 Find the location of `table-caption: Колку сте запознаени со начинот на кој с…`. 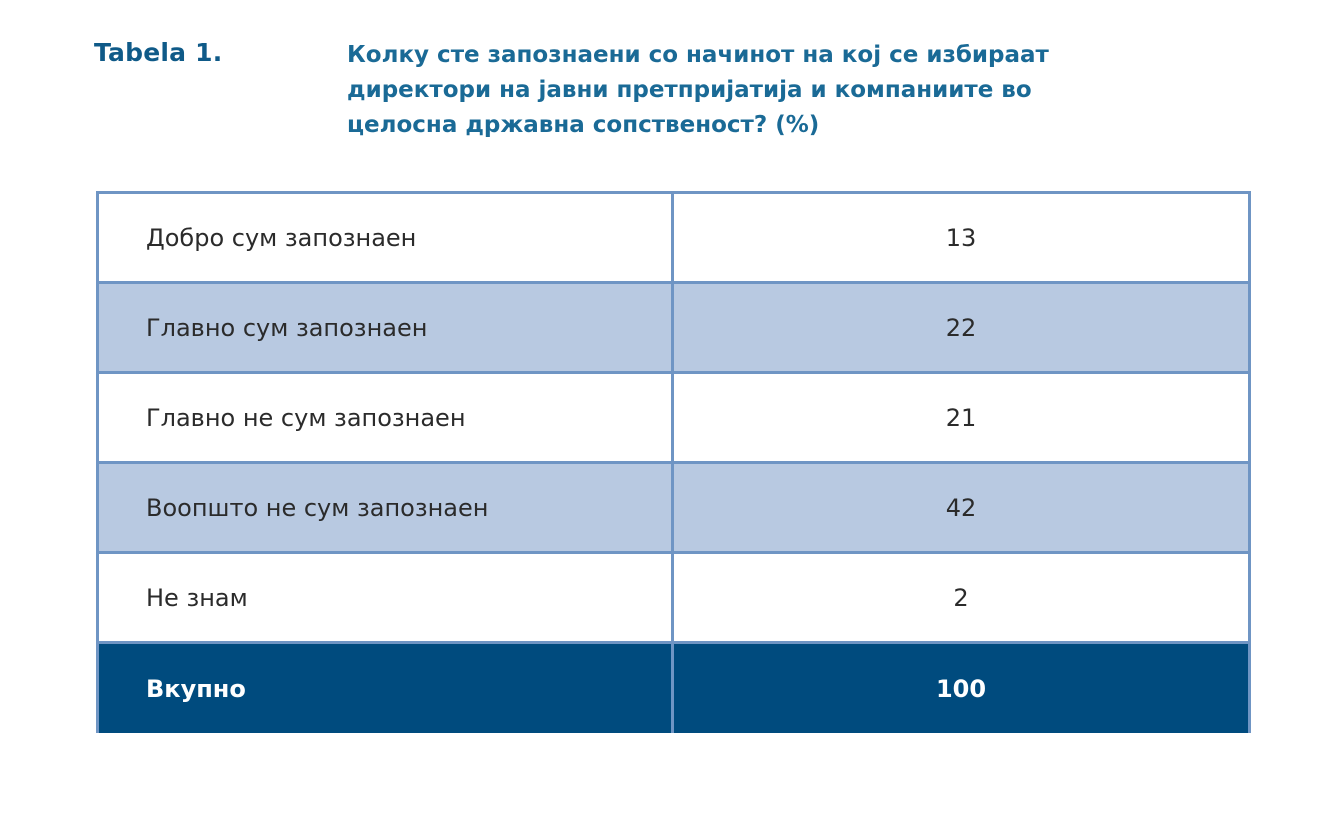

table-caption: Колку сте запознаени со начинот на кој с… is located at coordinates (707, 90).